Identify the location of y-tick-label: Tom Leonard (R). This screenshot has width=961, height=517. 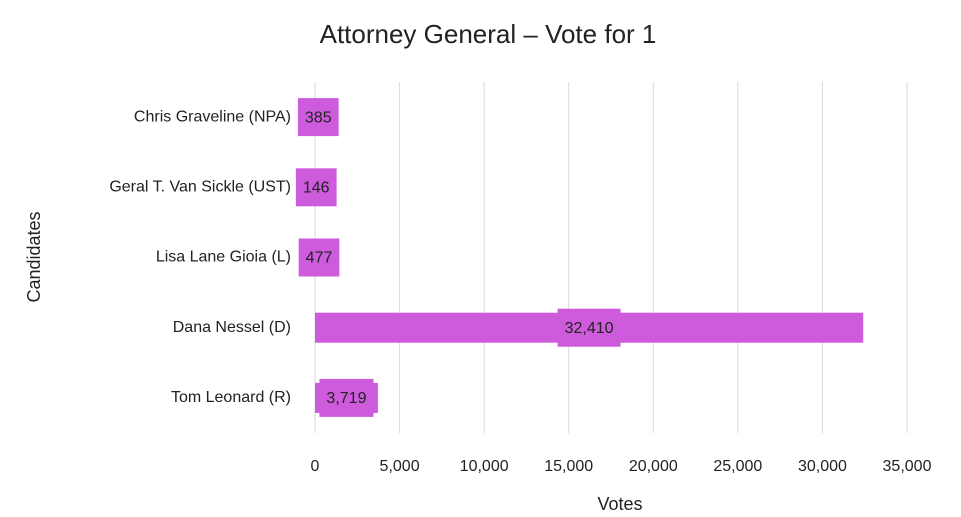
(231, 397).